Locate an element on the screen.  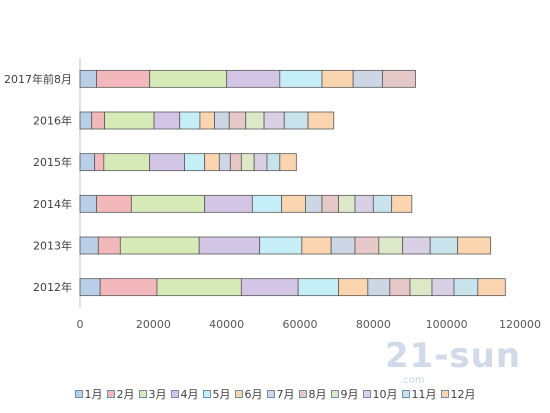
legend-item: 8月 is located at coordinates (312, 394).